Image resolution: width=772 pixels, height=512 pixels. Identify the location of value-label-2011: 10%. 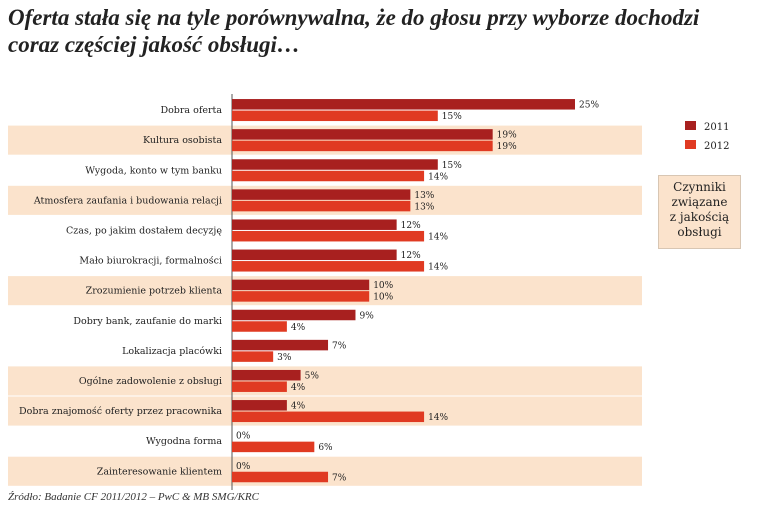
(383, 286).